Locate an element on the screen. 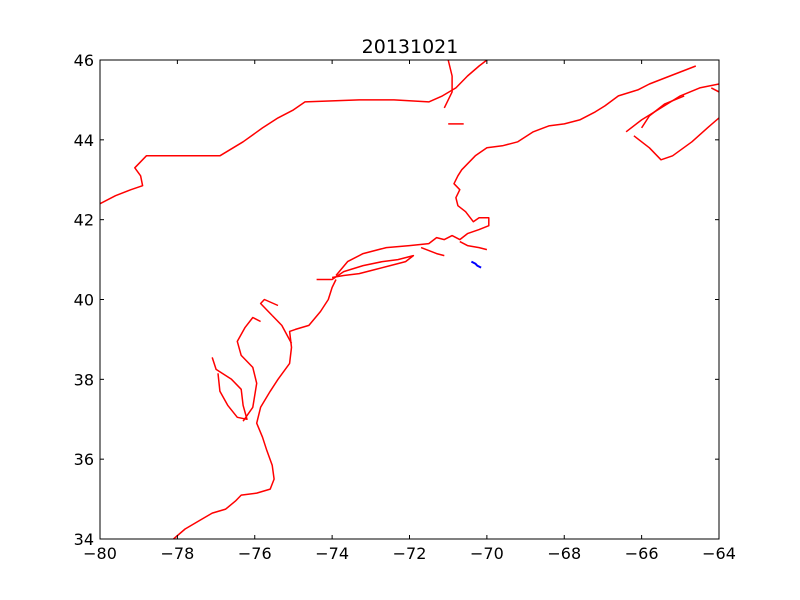 The image size is (800, 600). y-tick-label: 44 is located at coordinates (84, 140).